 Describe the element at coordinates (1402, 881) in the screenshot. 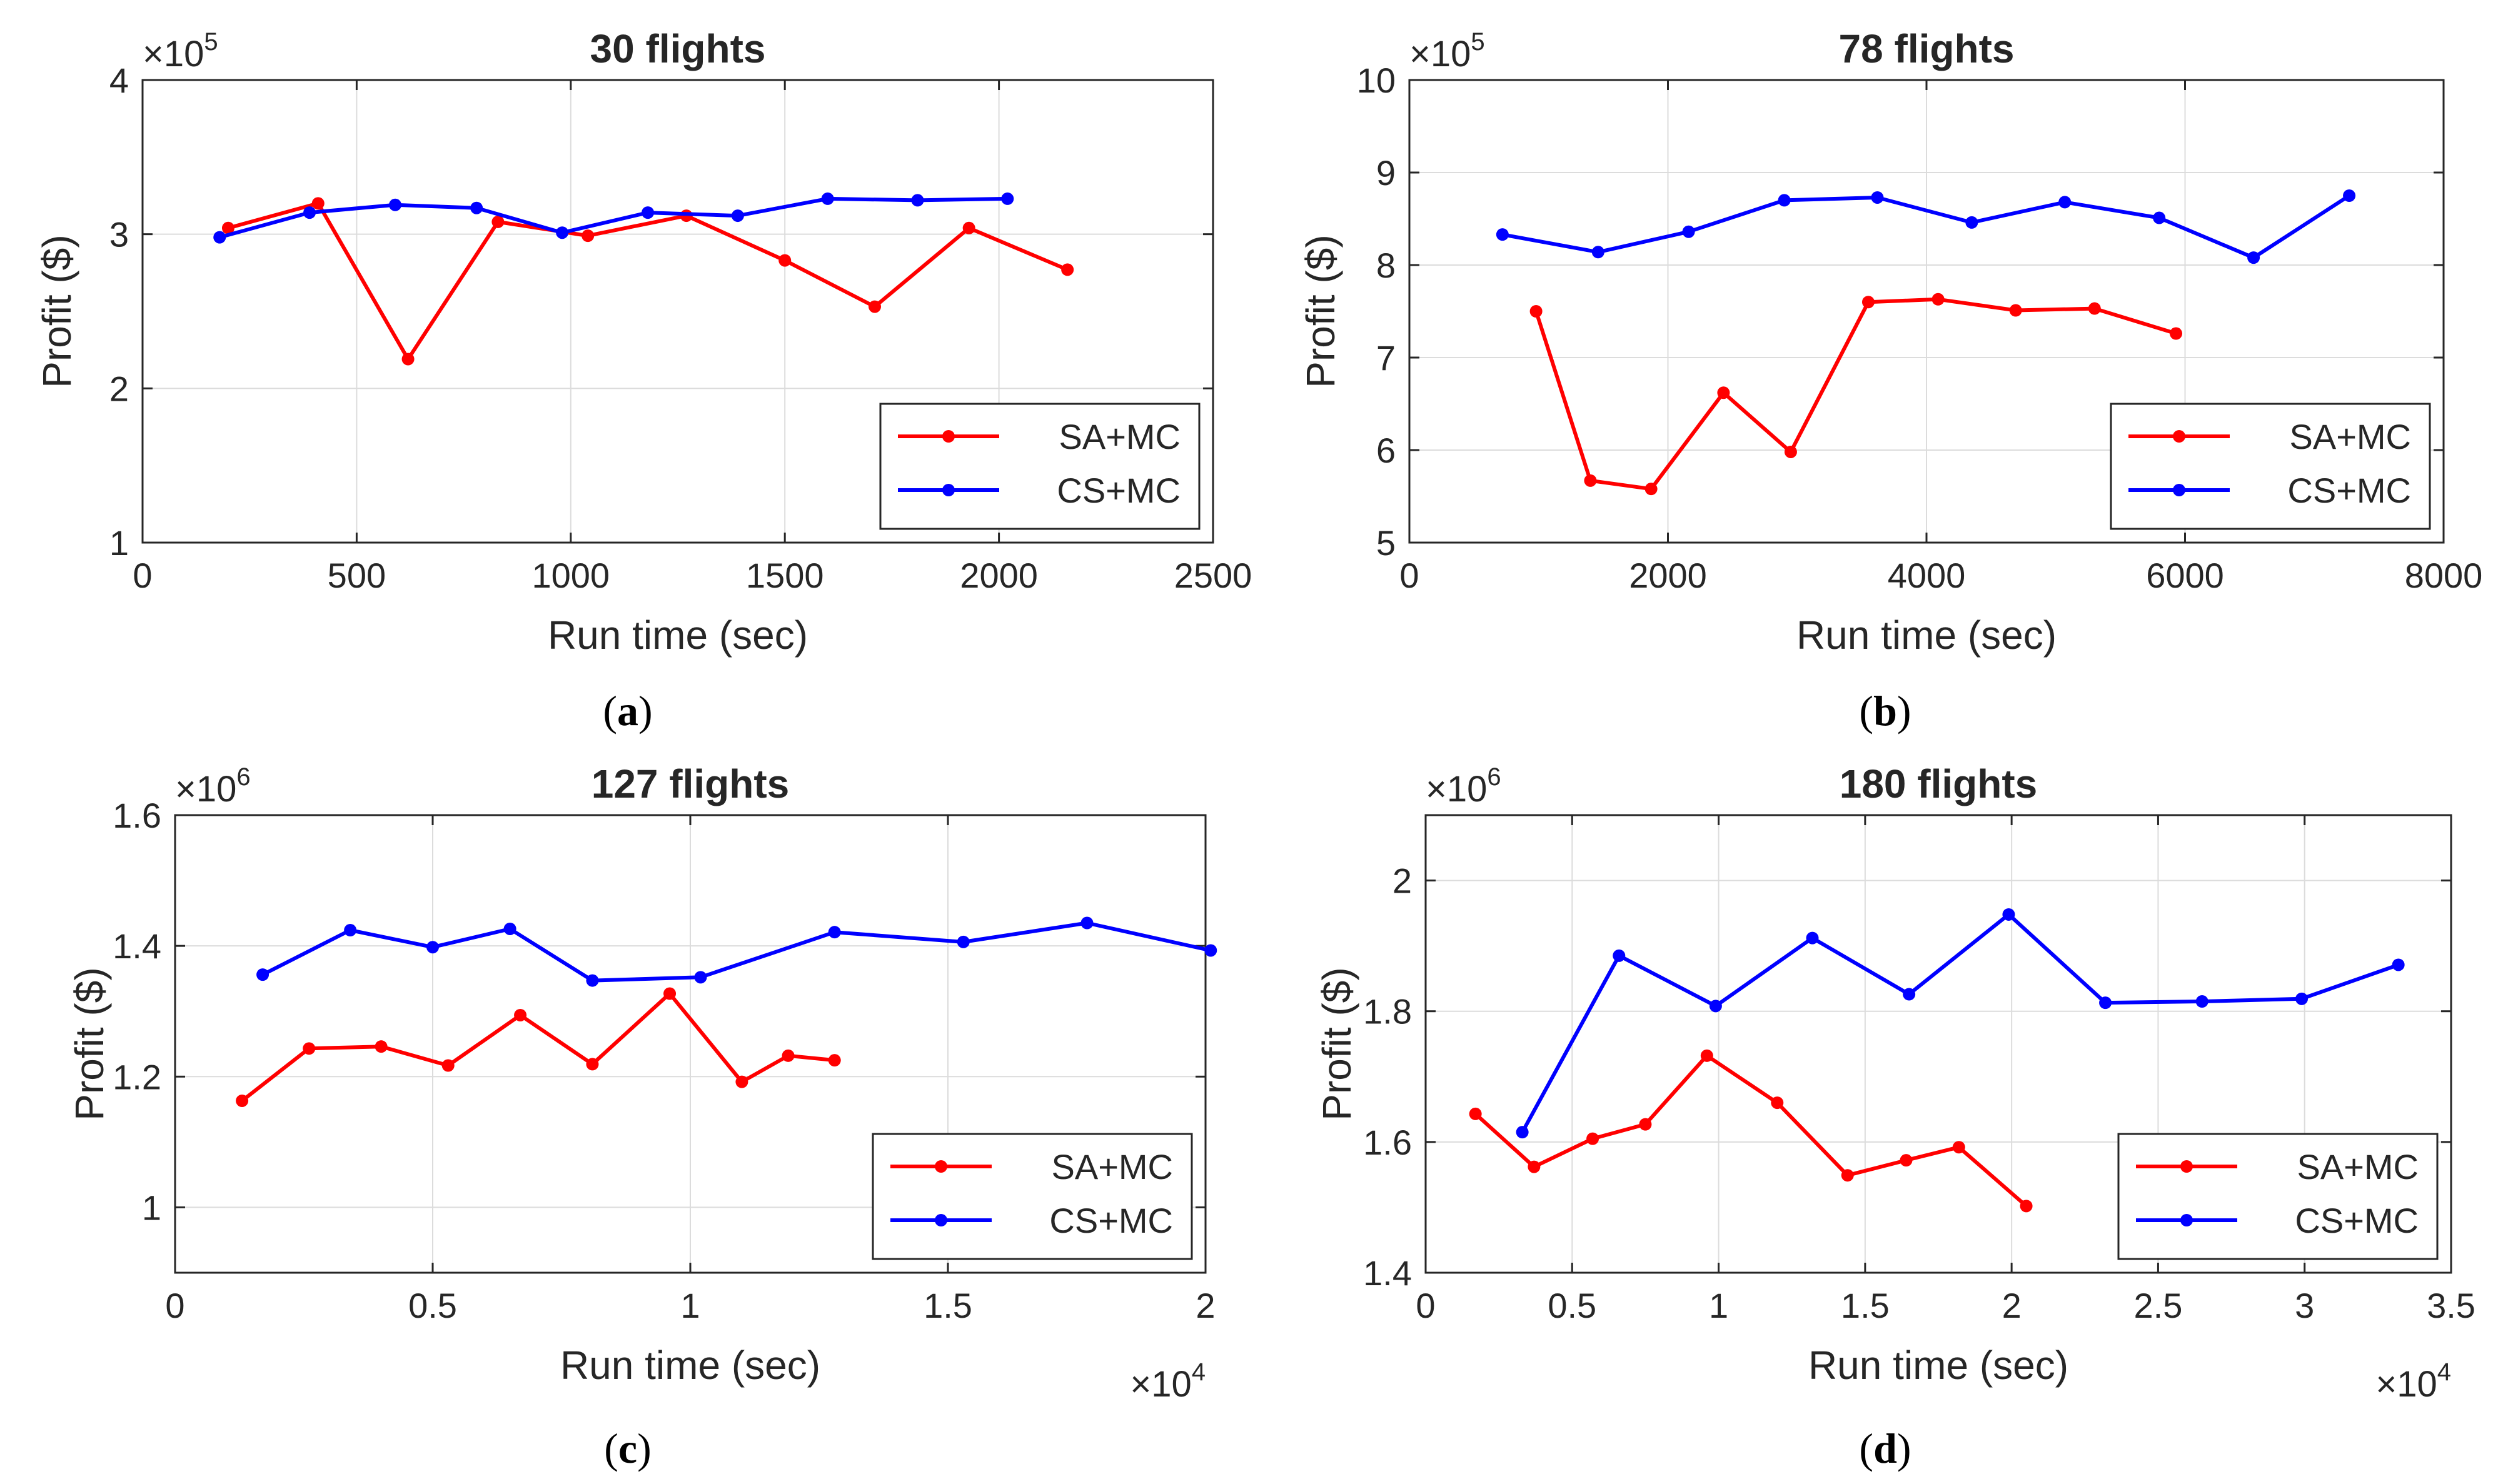

I see `y-tick-label: 2` at that location.